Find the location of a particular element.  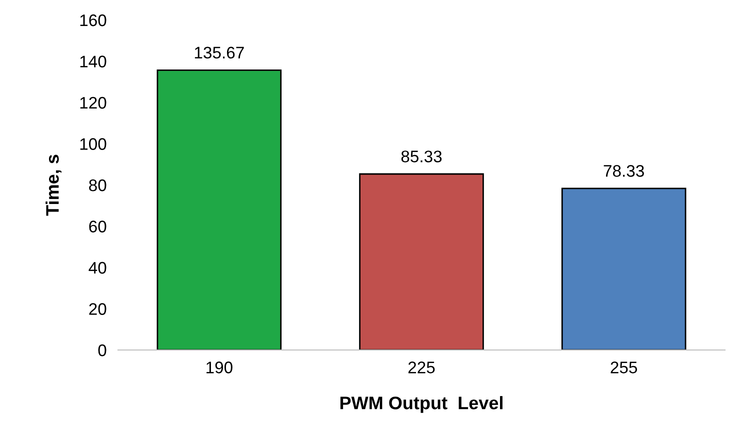

y-tick-label: 40 is located at coordinates (97, 268).